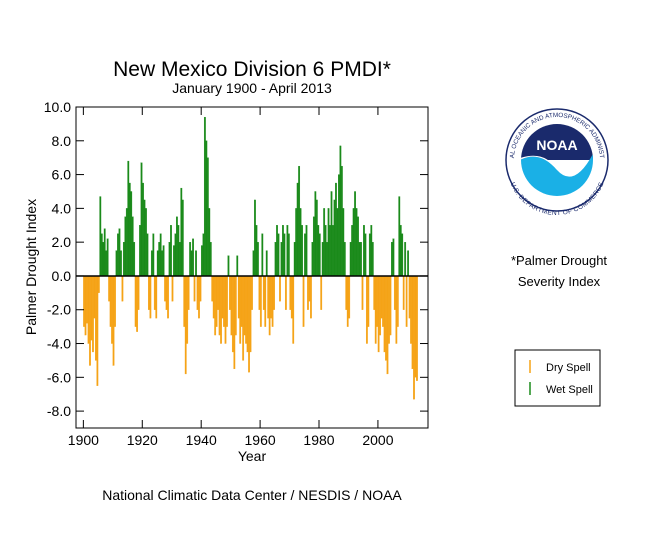 The width and height of the screenshot is (650, 534). I want to click on note: *Palmer Drought, so click(559, 260).